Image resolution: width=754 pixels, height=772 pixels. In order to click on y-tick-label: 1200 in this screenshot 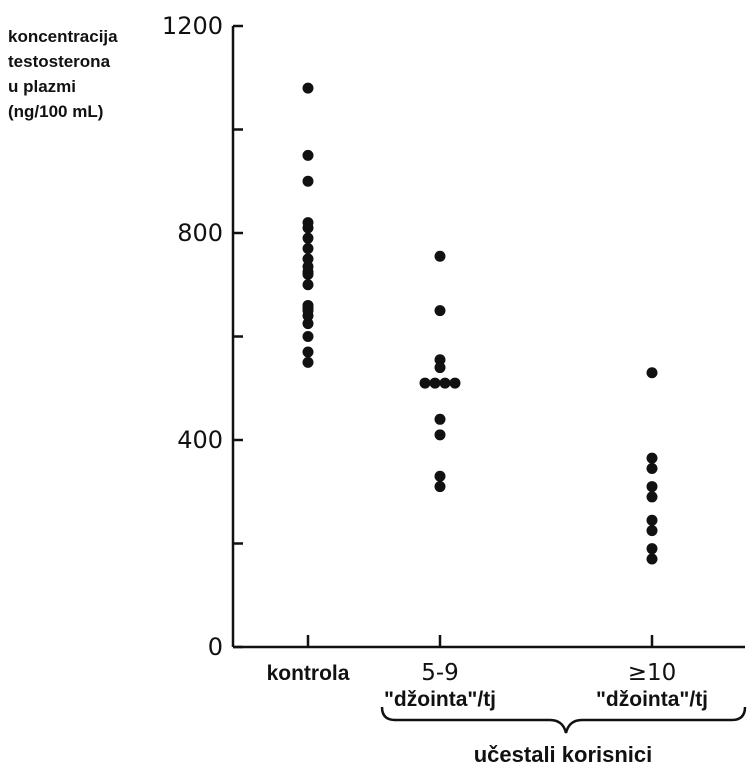, I will do `click(192, 26)`.